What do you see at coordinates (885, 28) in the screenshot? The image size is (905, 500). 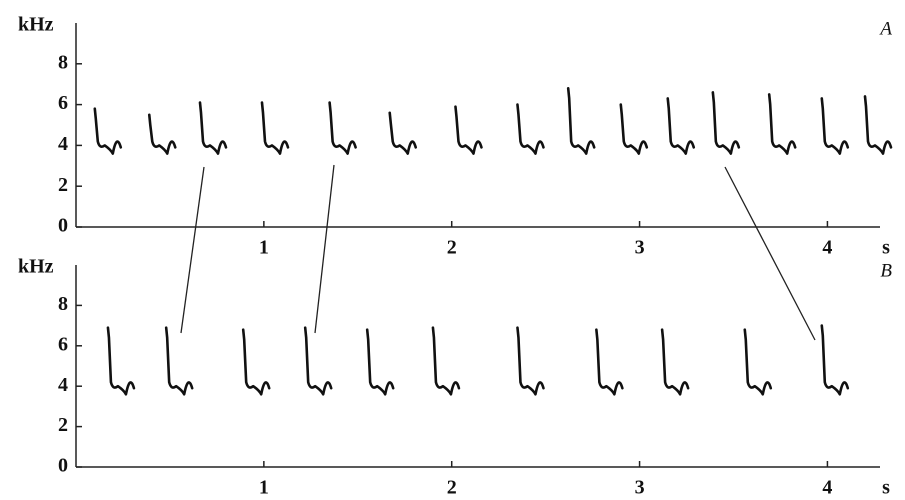 I see `panel-label: A` at bounding box center [885, 28].